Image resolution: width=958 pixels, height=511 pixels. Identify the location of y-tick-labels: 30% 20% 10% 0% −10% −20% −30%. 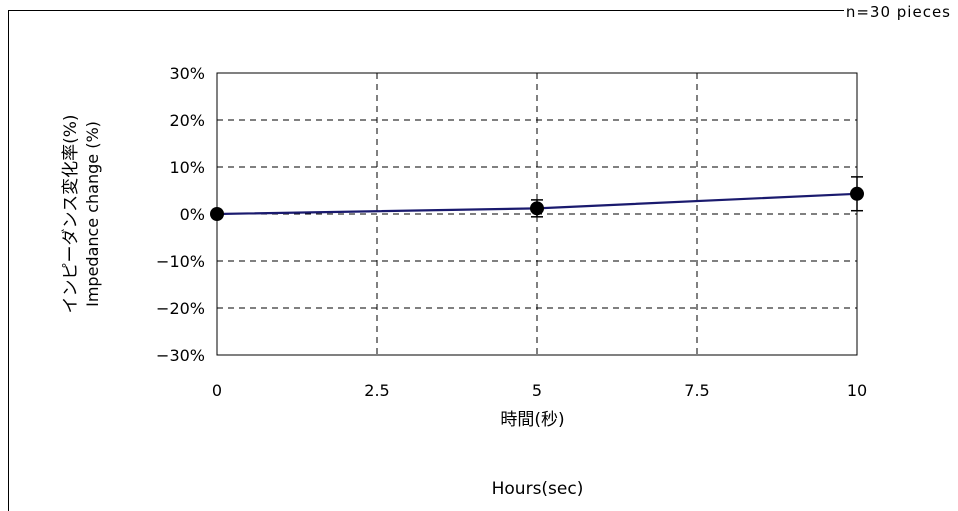
(180, 214).